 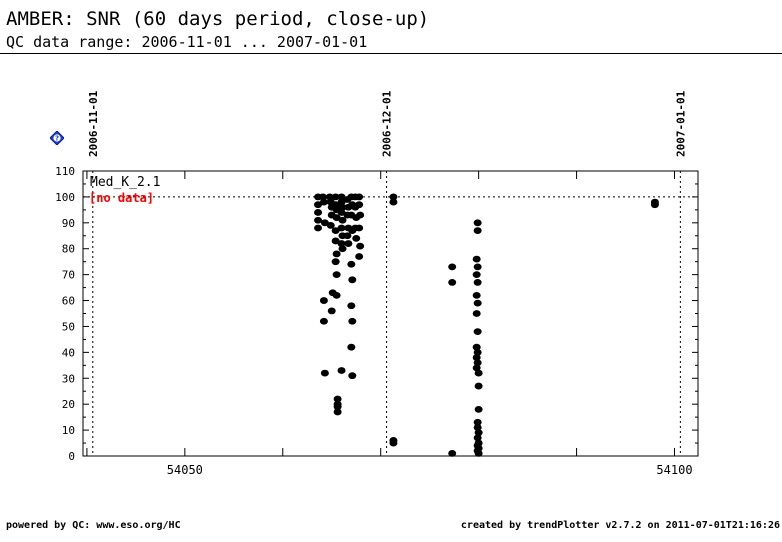 I want to click on no-data-label: [no data], so click(x=121, y=198).